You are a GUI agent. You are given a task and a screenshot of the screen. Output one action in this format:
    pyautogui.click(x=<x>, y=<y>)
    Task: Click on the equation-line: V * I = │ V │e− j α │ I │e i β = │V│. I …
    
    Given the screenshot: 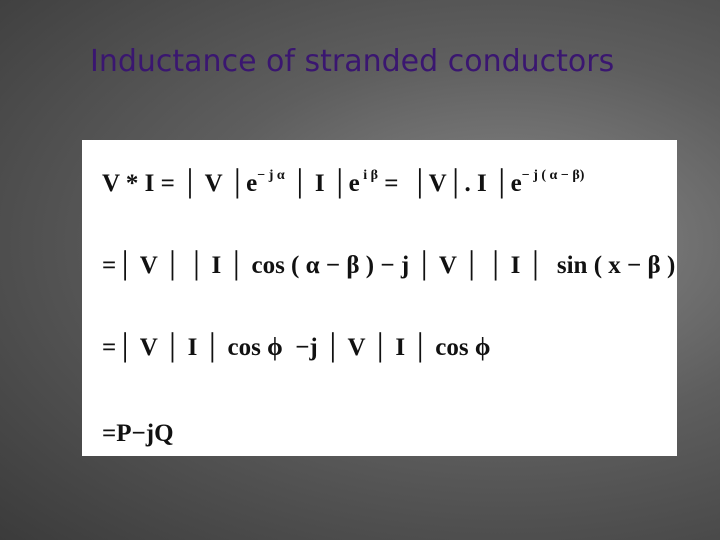 What is the action you would take?
    pyautogui.click(x=343, y=183)
    